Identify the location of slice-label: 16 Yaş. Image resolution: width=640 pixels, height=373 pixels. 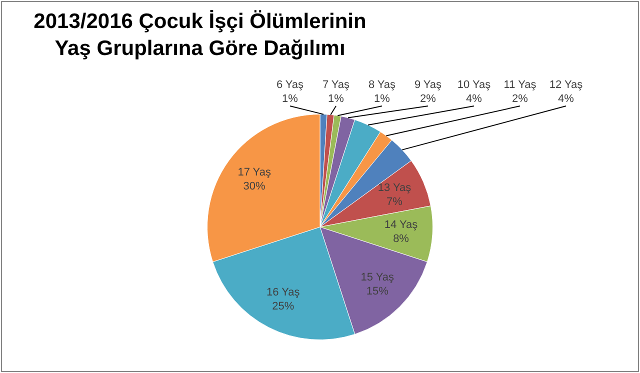
(283, 292).